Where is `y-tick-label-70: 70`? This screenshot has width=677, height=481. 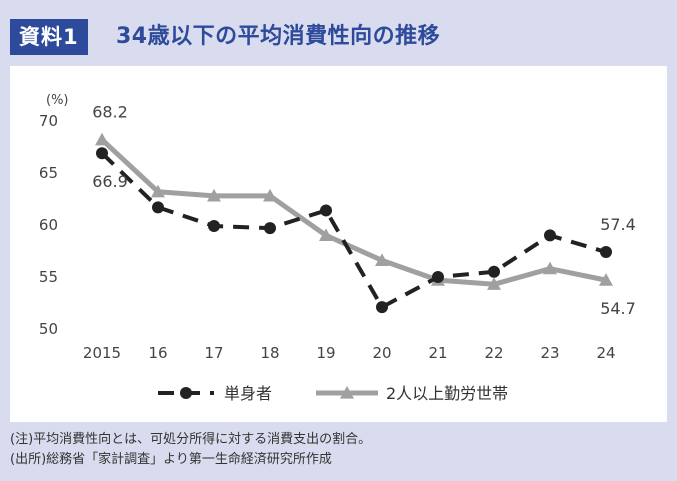
y-tick-label-70: 70 is located at coordinates (48, 121).